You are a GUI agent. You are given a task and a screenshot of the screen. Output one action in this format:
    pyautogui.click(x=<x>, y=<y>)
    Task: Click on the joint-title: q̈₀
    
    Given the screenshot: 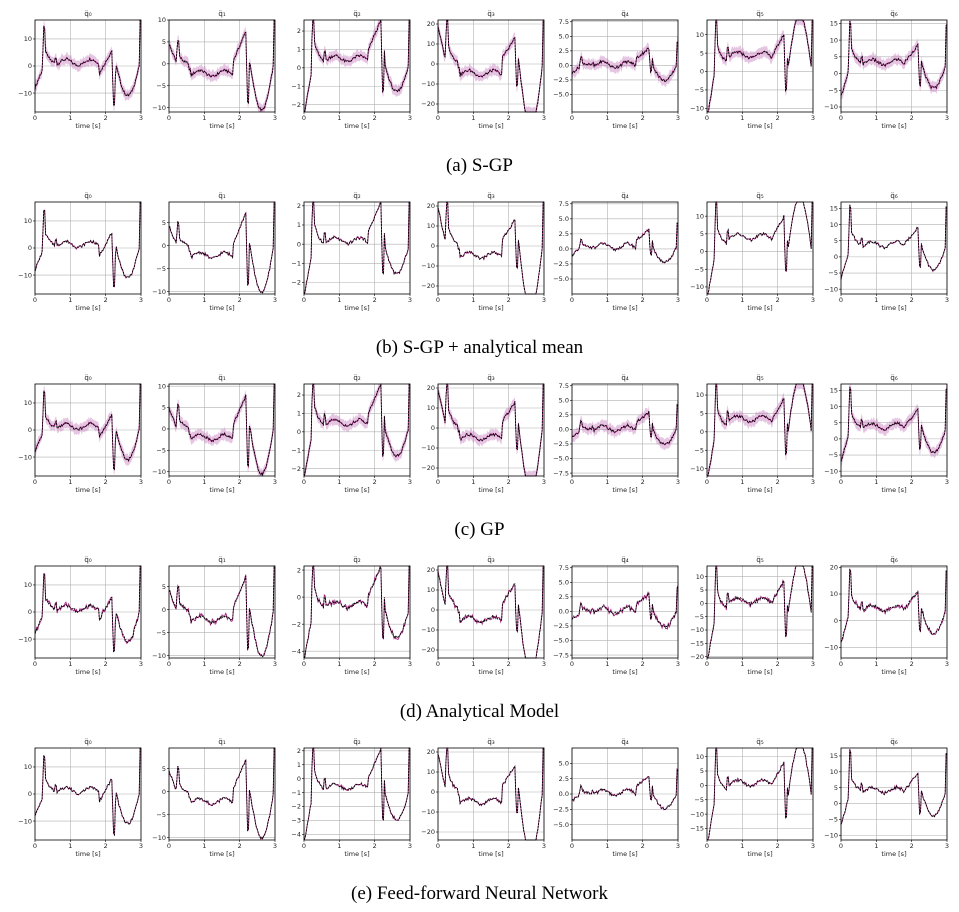 What is the action you would take?
    pyautogui.click(x=87, y=742)
    